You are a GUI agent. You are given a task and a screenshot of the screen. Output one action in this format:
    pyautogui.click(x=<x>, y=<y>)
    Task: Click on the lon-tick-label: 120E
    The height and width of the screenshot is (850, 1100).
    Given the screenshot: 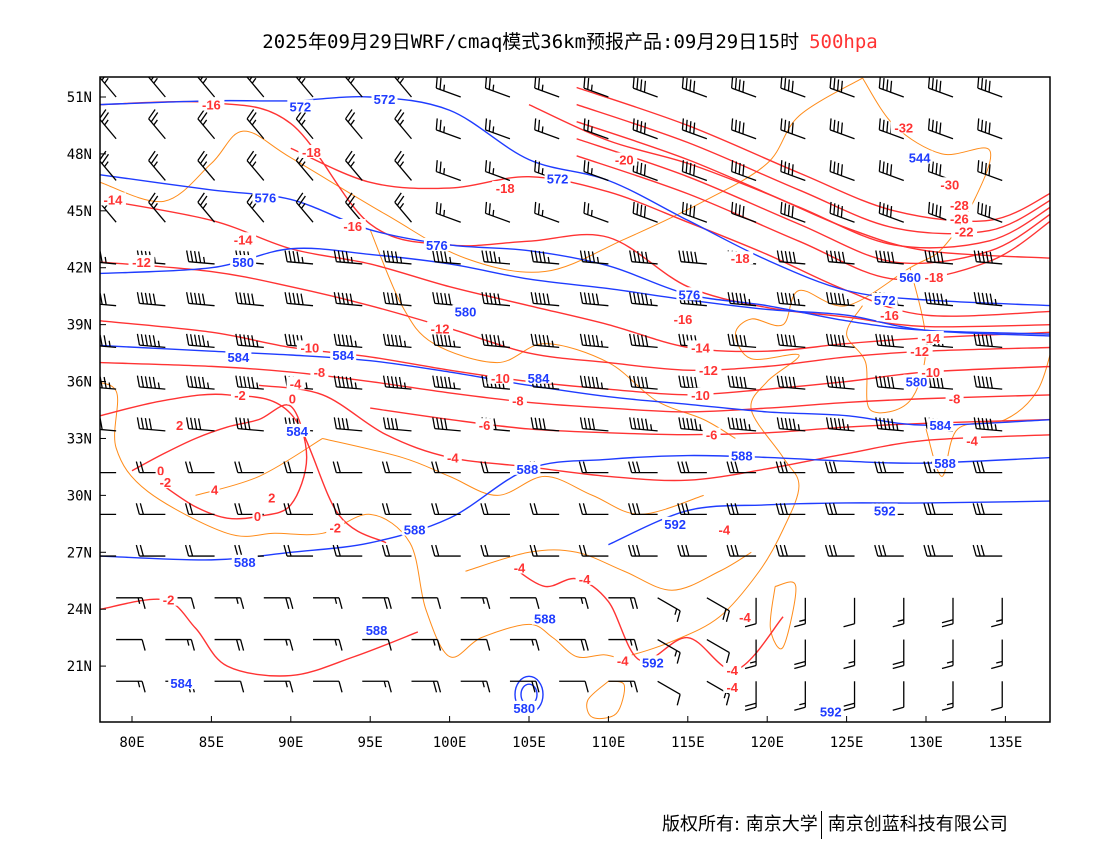 What is the action you would take?
    pyautogui.click(x=767, y=743)
    